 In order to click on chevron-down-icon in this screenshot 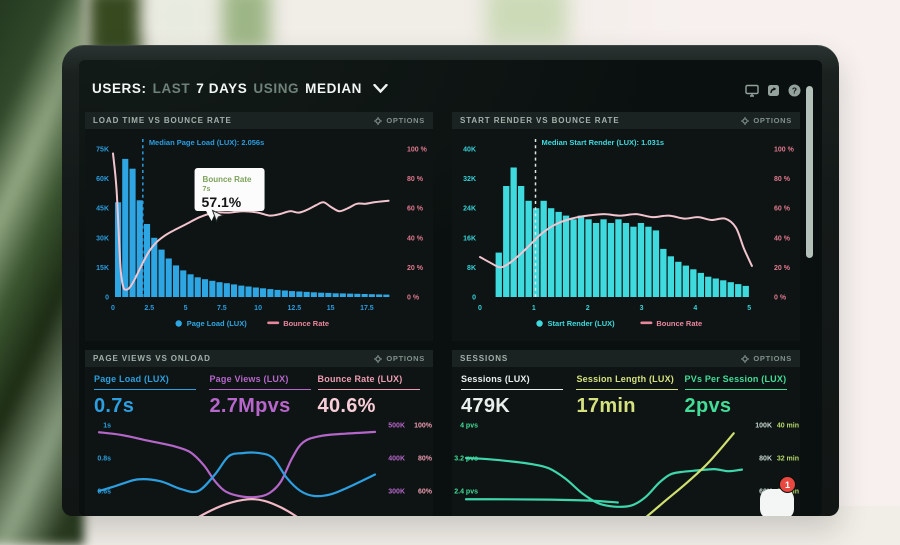, I will do `click(380, 88)`.